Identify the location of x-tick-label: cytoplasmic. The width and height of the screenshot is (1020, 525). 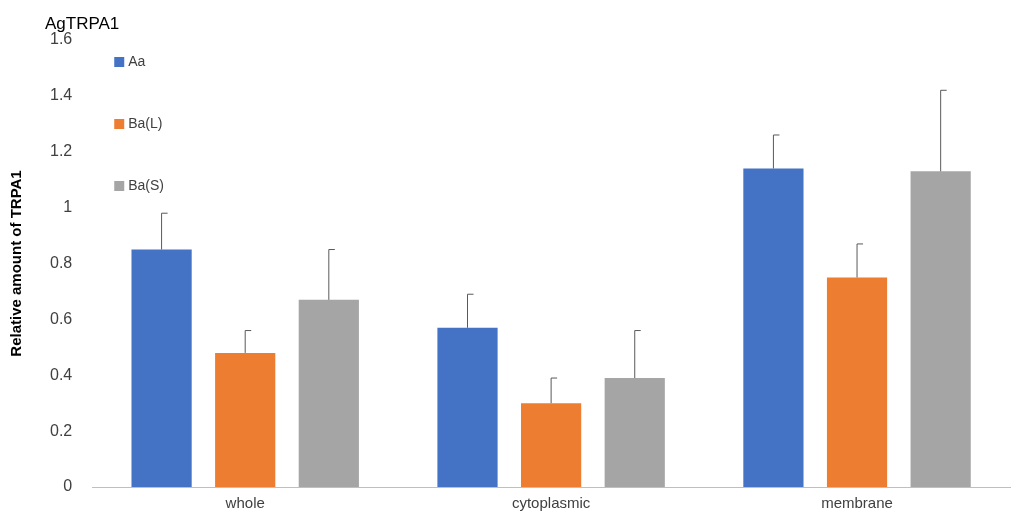
(551, 503).